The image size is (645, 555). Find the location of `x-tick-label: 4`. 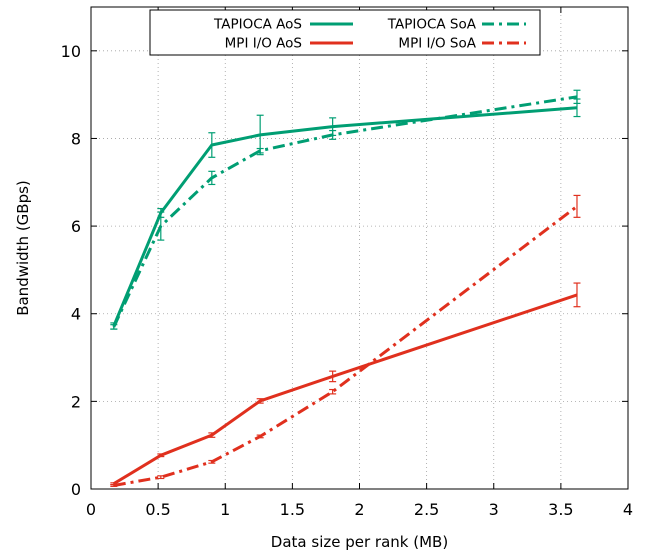

x-tick-label: 4 is located at coordinates (628, 509).